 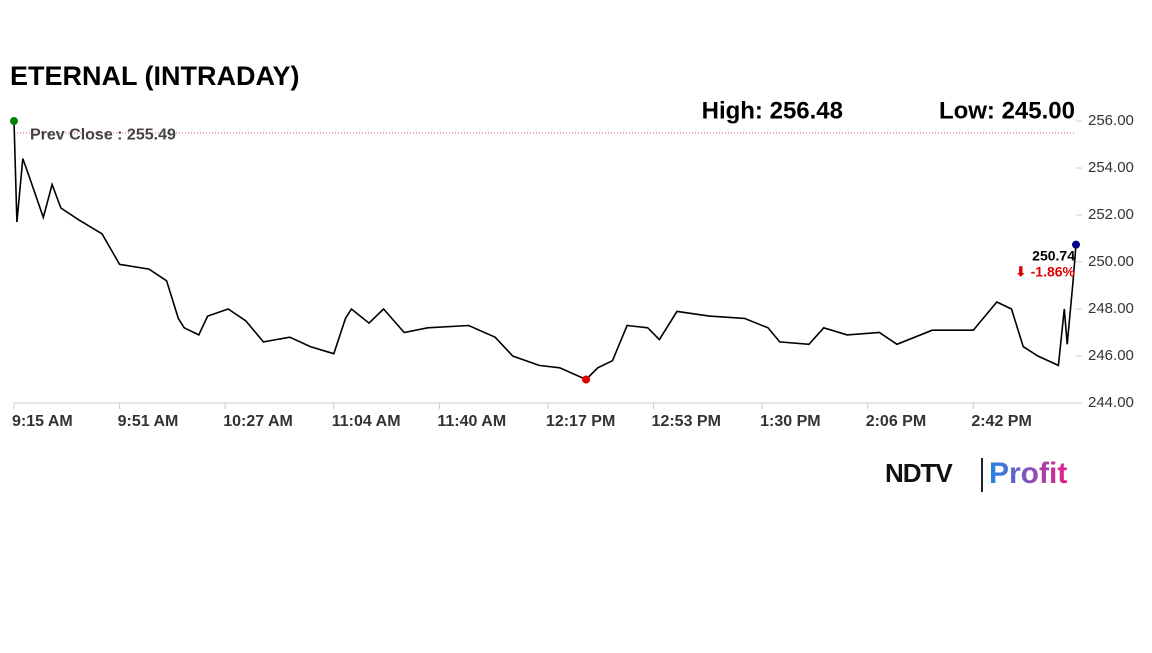 What do you see at coordinates (686, 421) in the screenshot?
I see `x-tick-label: 12:53 PM` at bounding box center [686, 421].